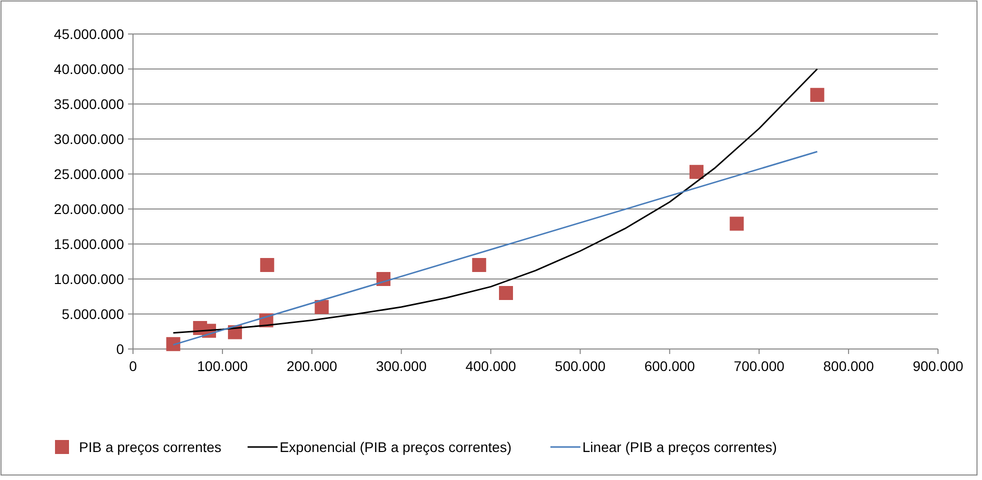 The image size is (982, 480). What do you see at coordinates (938, 366) in the screenshot?
I see `x-tick-label: 900.000` at bounding box center [938, 366].